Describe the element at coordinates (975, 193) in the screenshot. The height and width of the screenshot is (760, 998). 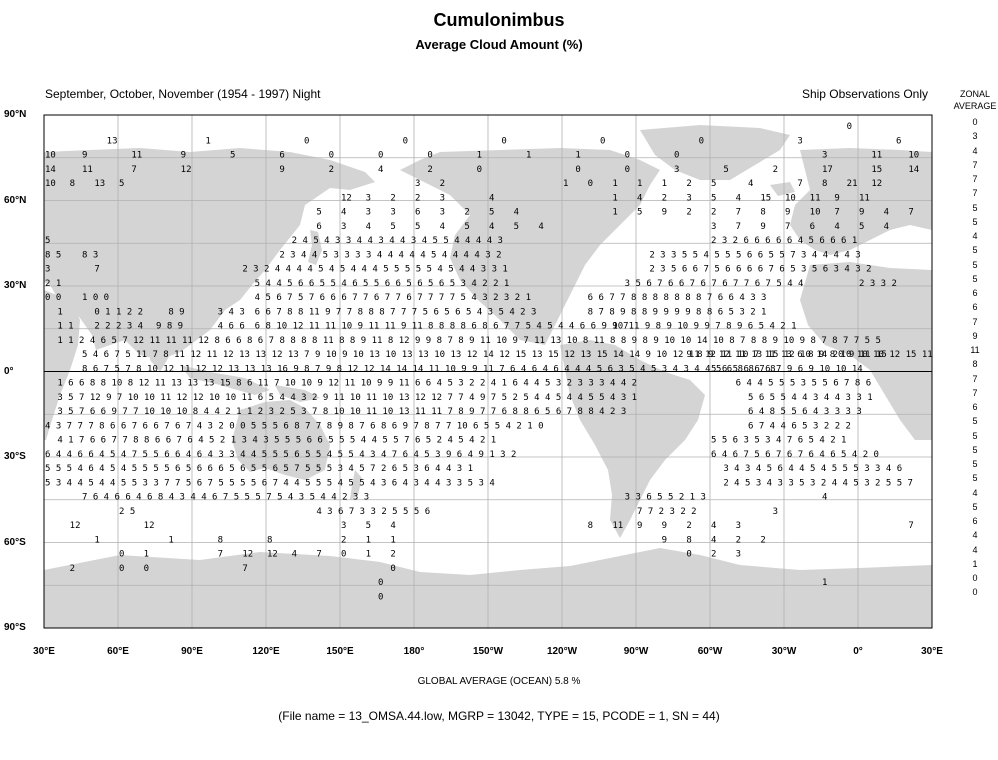
I see `zonal-average-value: 7` at that location.